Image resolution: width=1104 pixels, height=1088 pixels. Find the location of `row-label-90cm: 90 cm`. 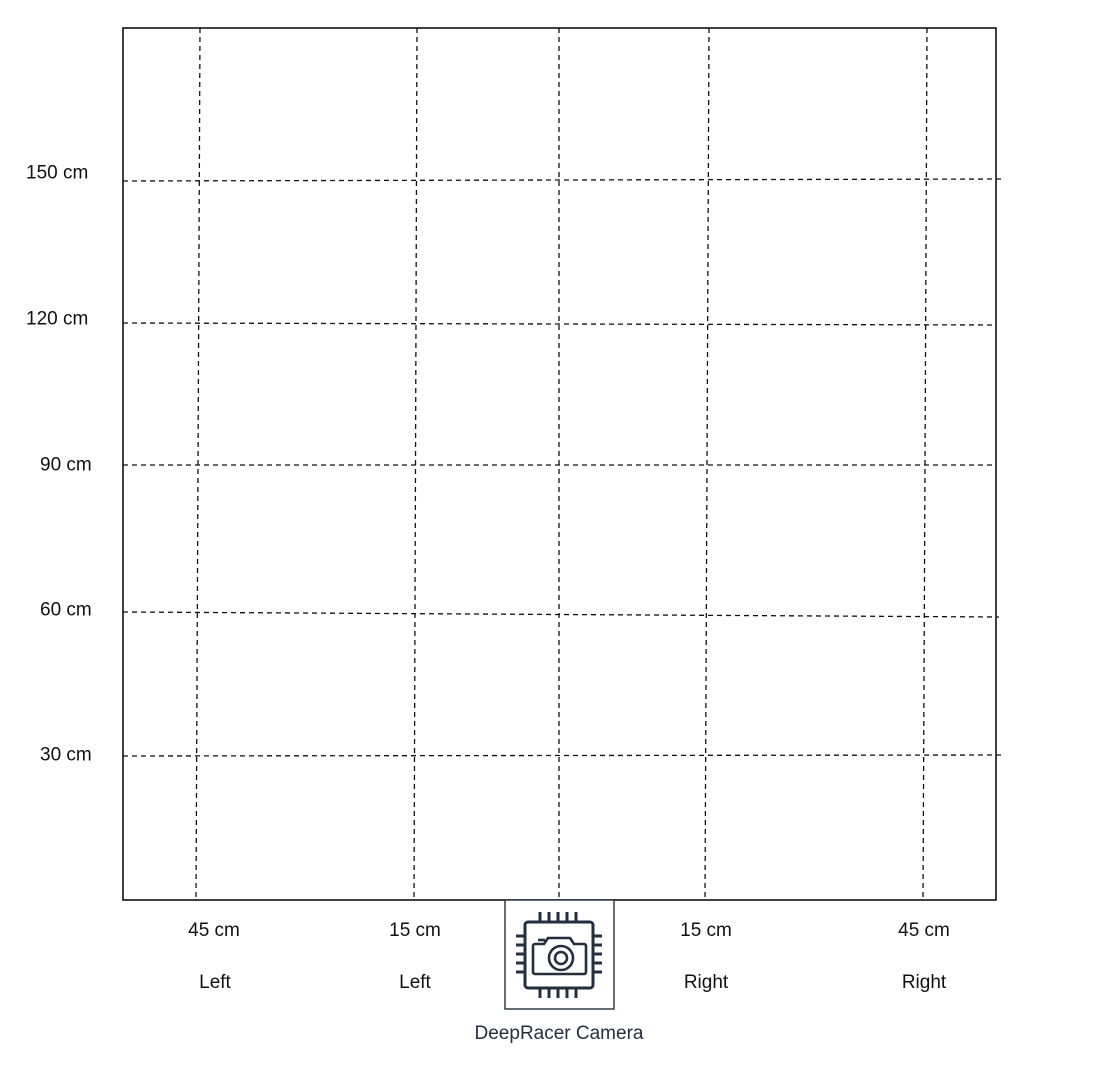

row-label-90cm: 90 cm is located at coordinates (66, 465).